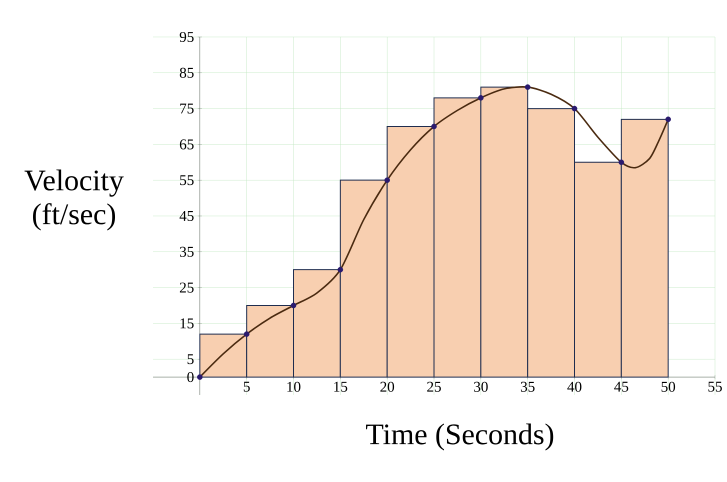 This screenshot has height=482, width=727. Describe the element at coordinates (187, 216) in the screenshot. I see `y-tick-label: 45` at that location.